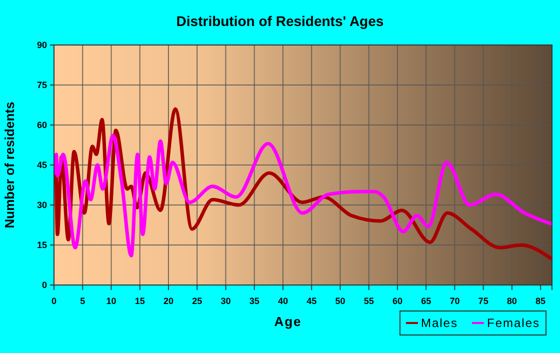 Image resolution: width=560 pixels, height=353 pixels. I want to click on y-tick-label: 0, so click(44, 285).